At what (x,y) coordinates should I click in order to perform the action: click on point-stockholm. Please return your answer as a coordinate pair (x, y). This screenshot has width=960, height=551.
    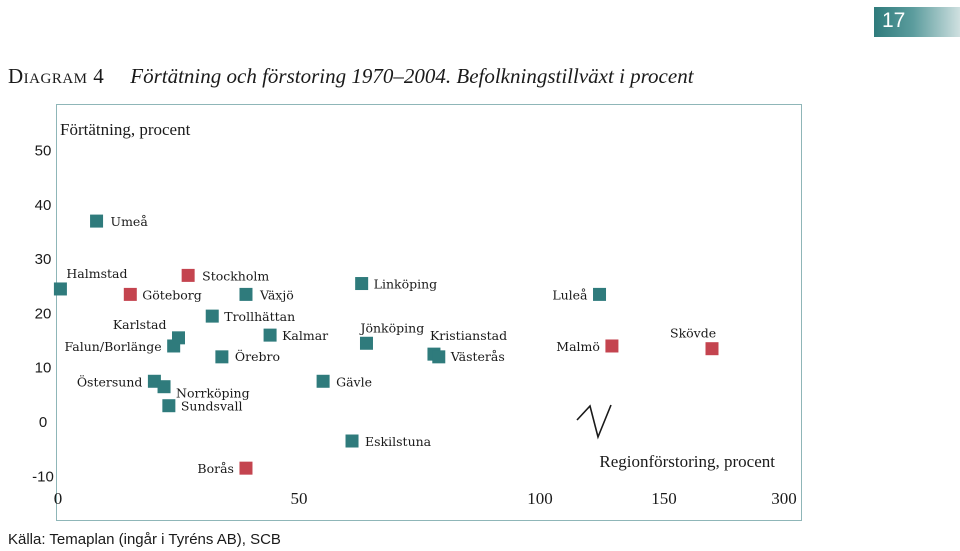
    Looking at the image, I should click on (188, 275).